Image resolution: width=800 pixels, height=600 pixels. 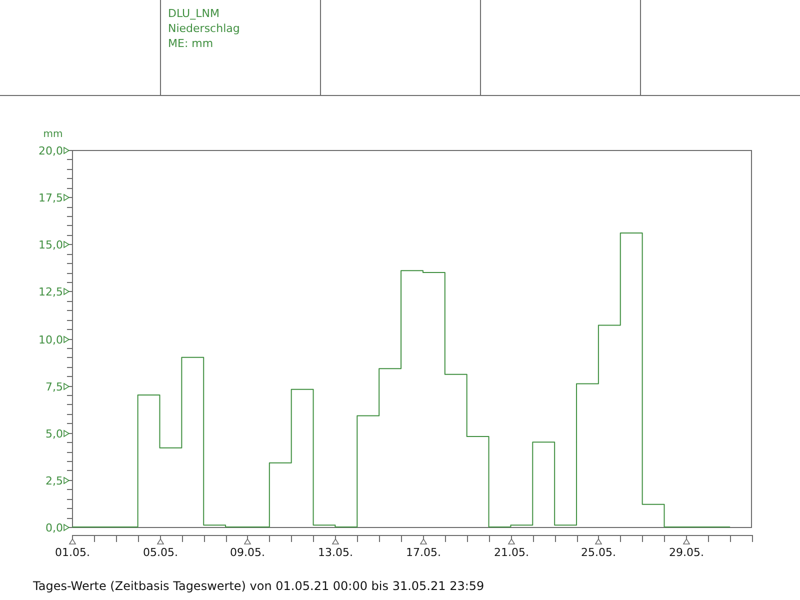 I want to click on y-tick-label: 20,0, so click(x=50, y=151).